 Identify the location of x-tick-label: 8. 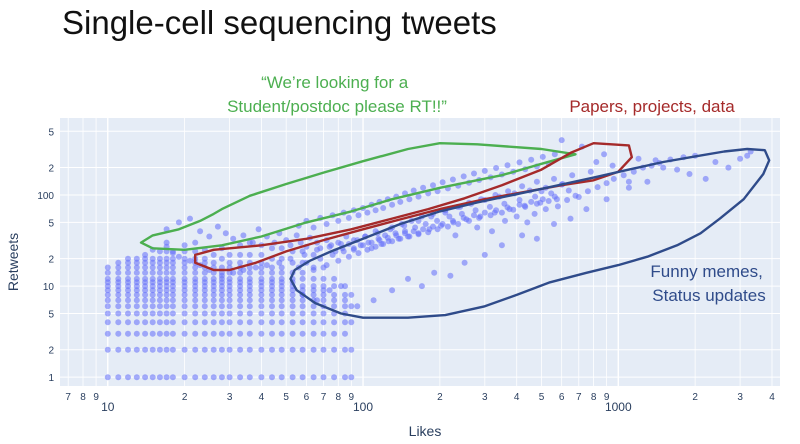
(594, 397).